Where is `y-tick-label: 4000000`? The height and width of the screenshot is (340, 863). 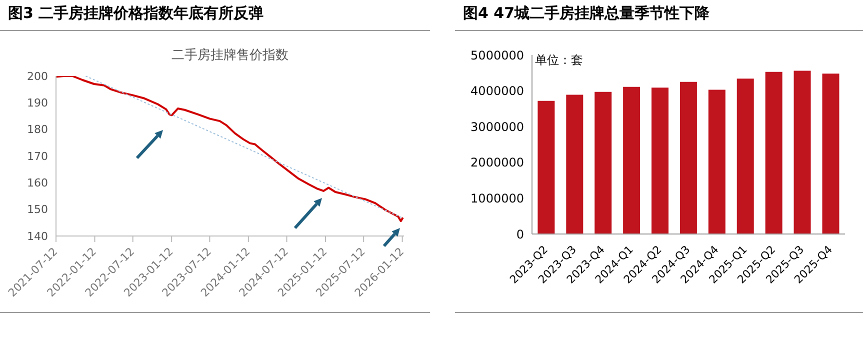 y-tick-label: 4000000 is located at coordinates (497, 91).